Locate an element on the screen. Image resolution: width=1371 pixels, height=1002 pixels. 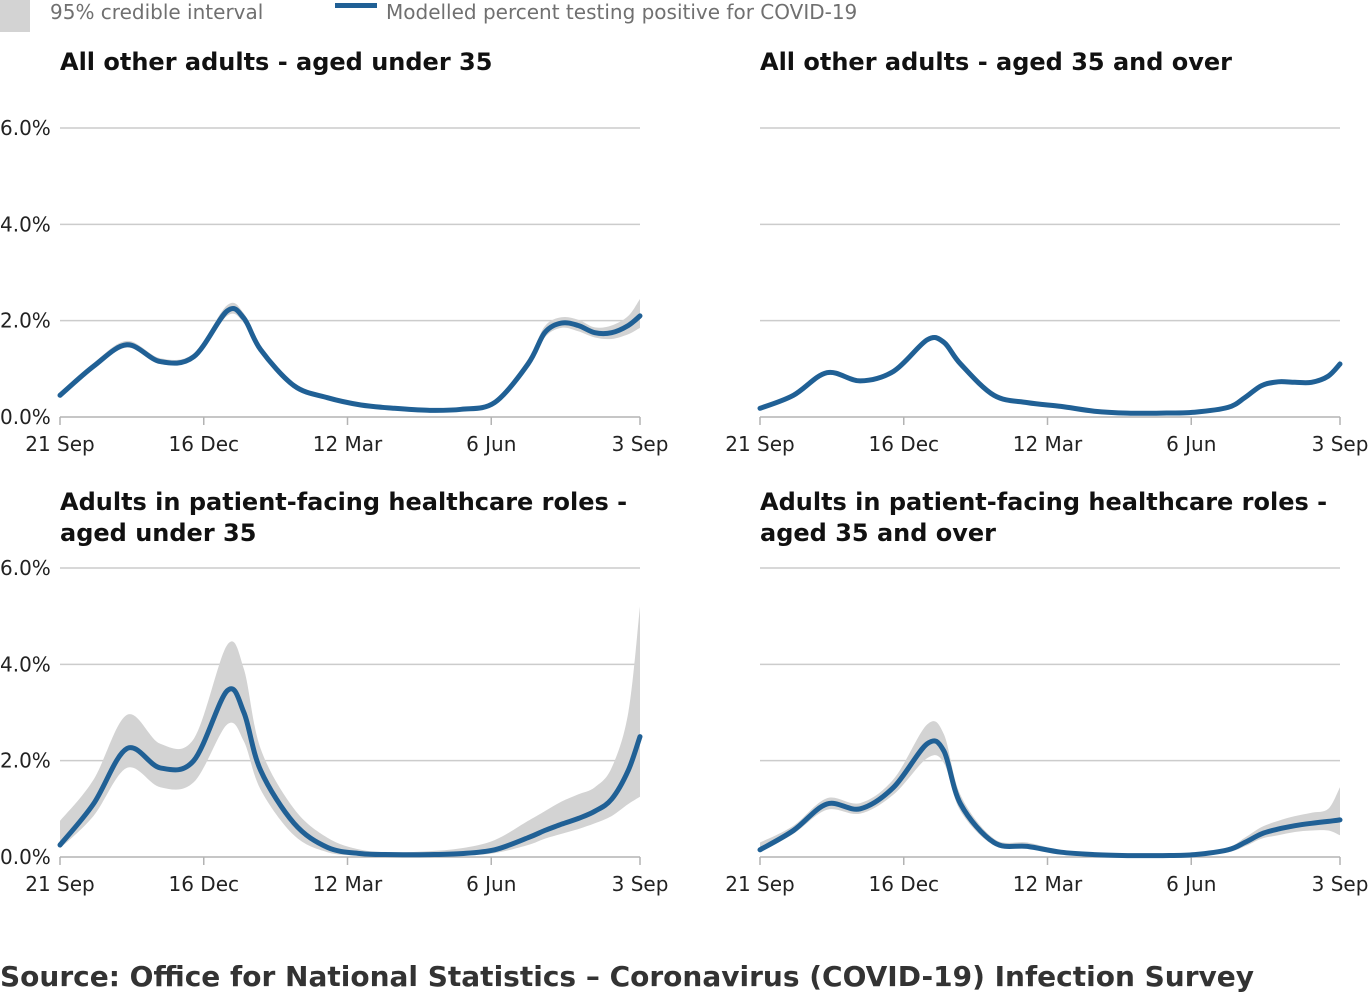
legend-interval-swatch is located at coordinates (15, 16).